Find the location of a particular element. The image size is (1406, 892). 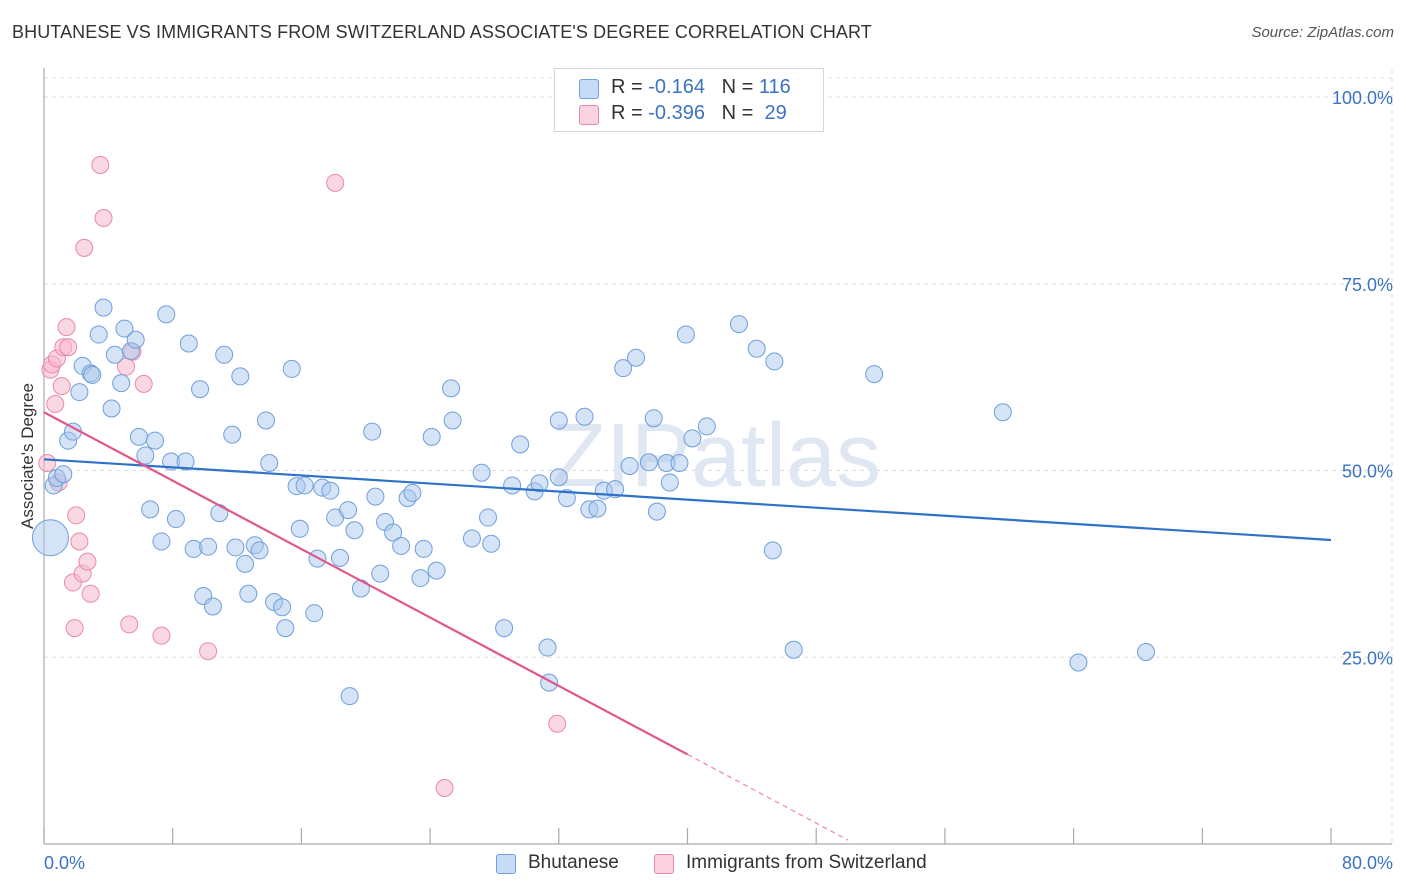

legend-r-value: -0.164 is located at coordinates (676, 87).